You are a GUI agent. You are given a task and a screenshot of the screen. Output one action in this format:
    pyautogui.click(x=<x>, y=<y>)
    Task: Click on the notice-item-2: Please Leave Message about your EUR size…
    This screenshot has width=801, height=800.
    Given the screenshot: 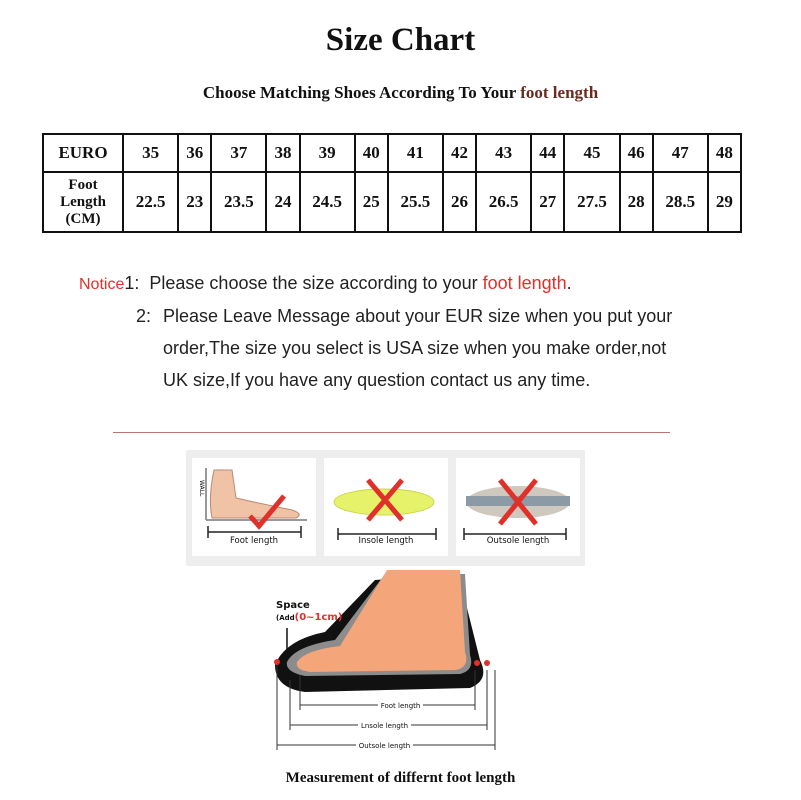 What is the action you would take?
    pyautogui.click(x=417, y=348)
    